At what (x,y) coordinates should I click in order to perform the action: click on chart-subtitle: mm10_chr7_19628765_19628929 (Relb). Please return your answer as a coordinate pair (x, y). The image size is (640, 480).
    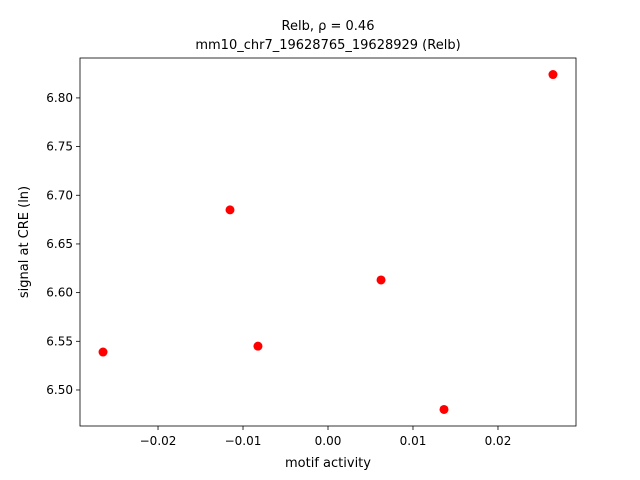
    Looking at the image, I should click on (327, 45).